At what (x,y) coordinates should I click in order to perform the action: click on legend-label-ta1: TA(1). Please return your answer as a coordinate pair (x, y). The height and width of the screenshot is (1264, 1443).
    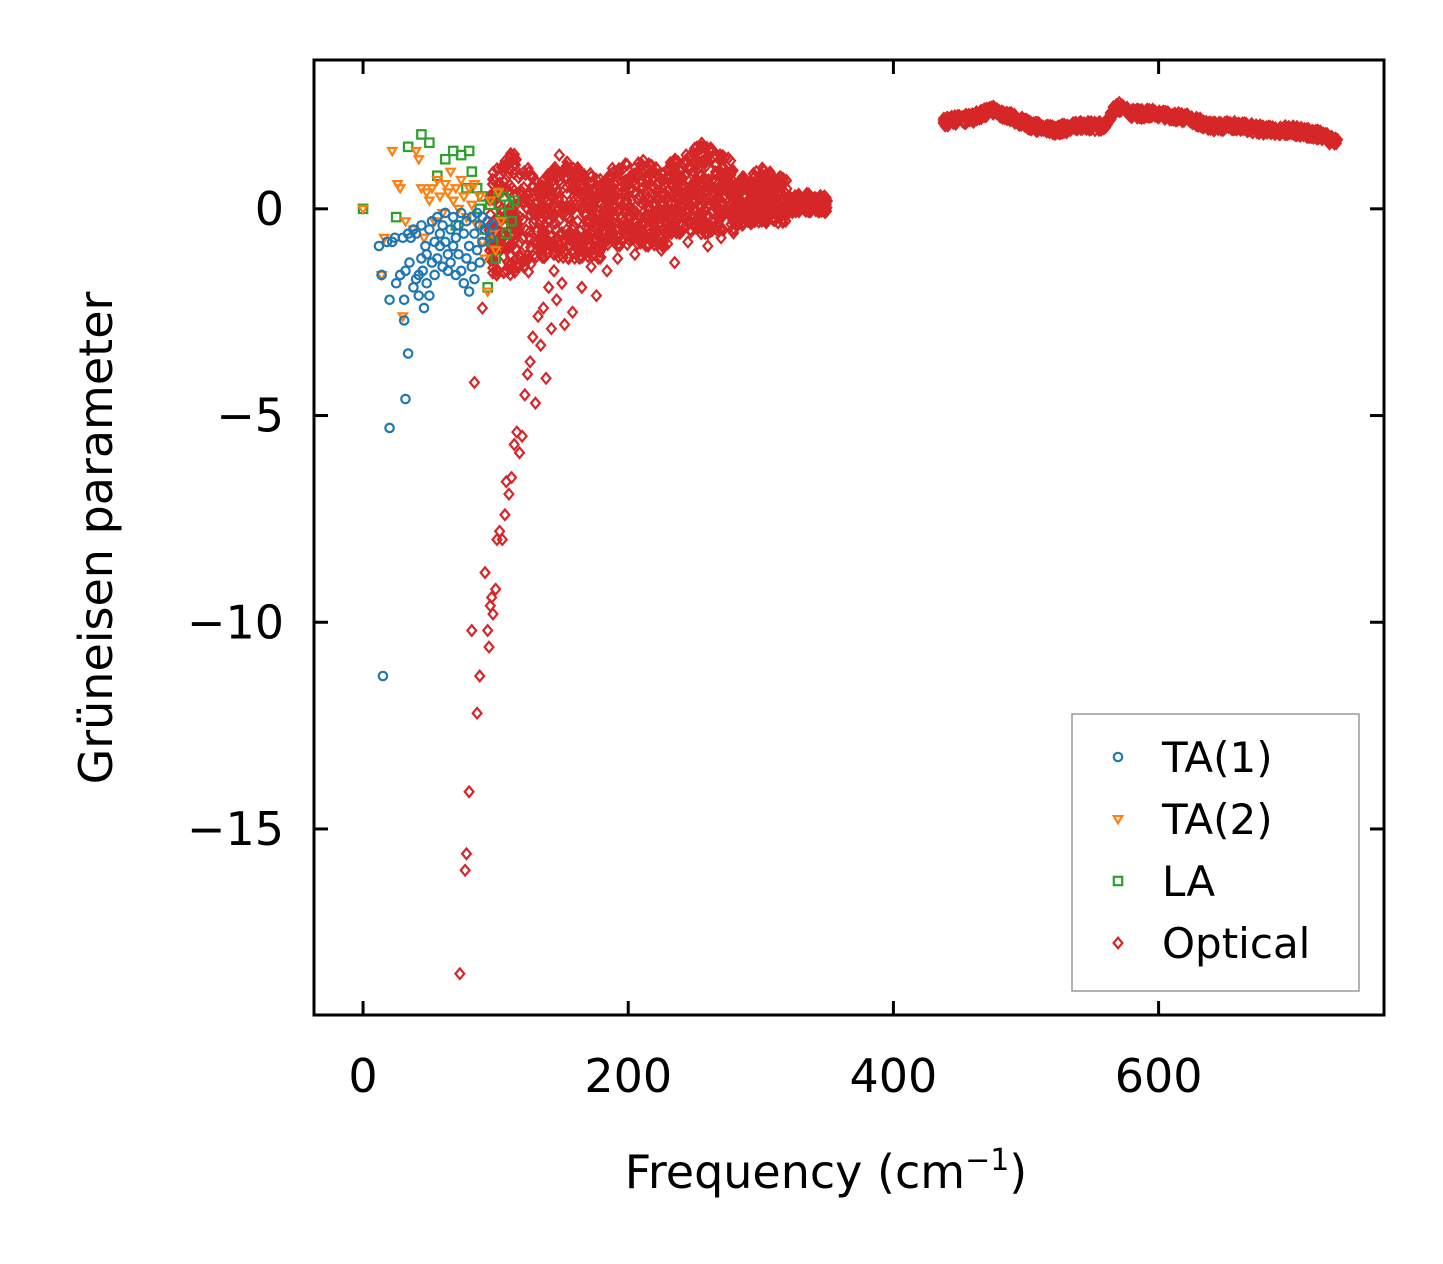
    Looking at the image, I should click on (1217, 757).